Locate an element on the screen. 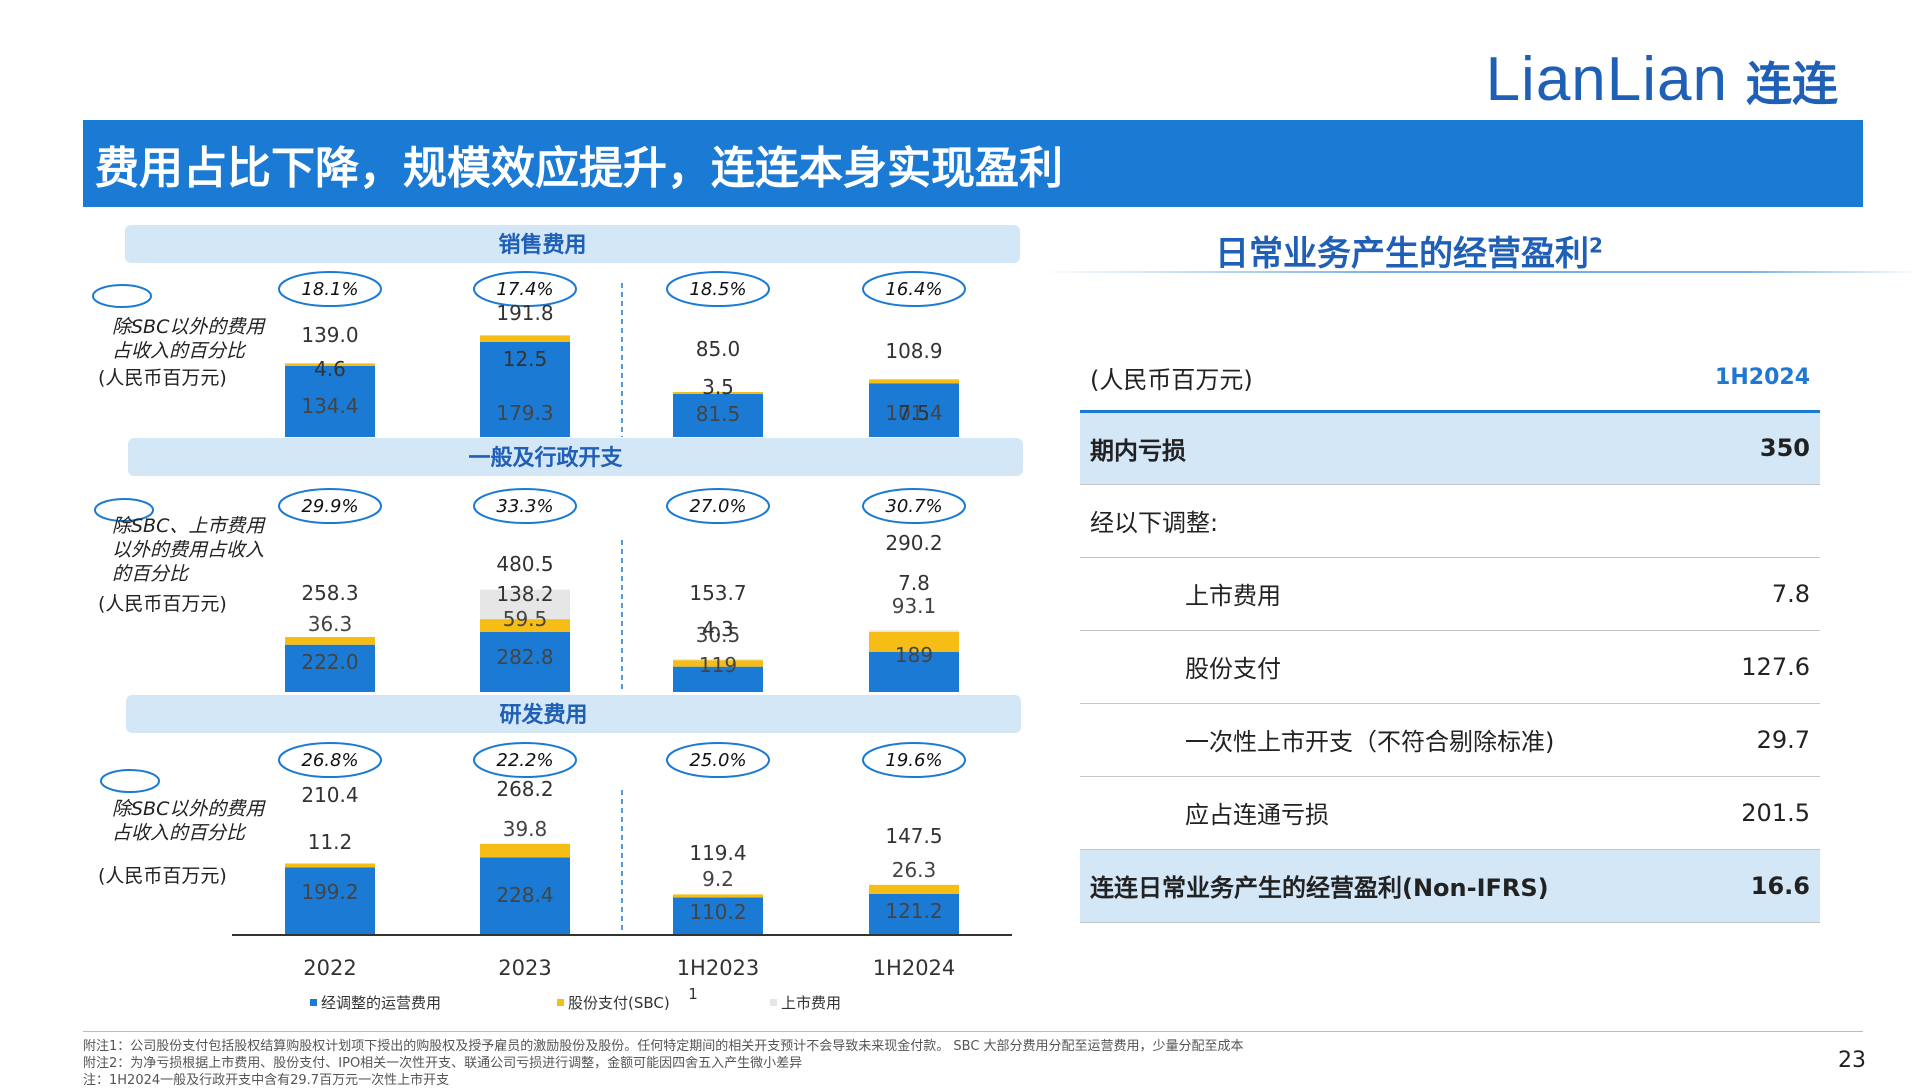 The height and width of the screenshot is (1089, 1920). footnote-3: 注：1H2024一般及行政开支中含有29.7百万元一次性上市开支 is located at coordinates (266, 1080).